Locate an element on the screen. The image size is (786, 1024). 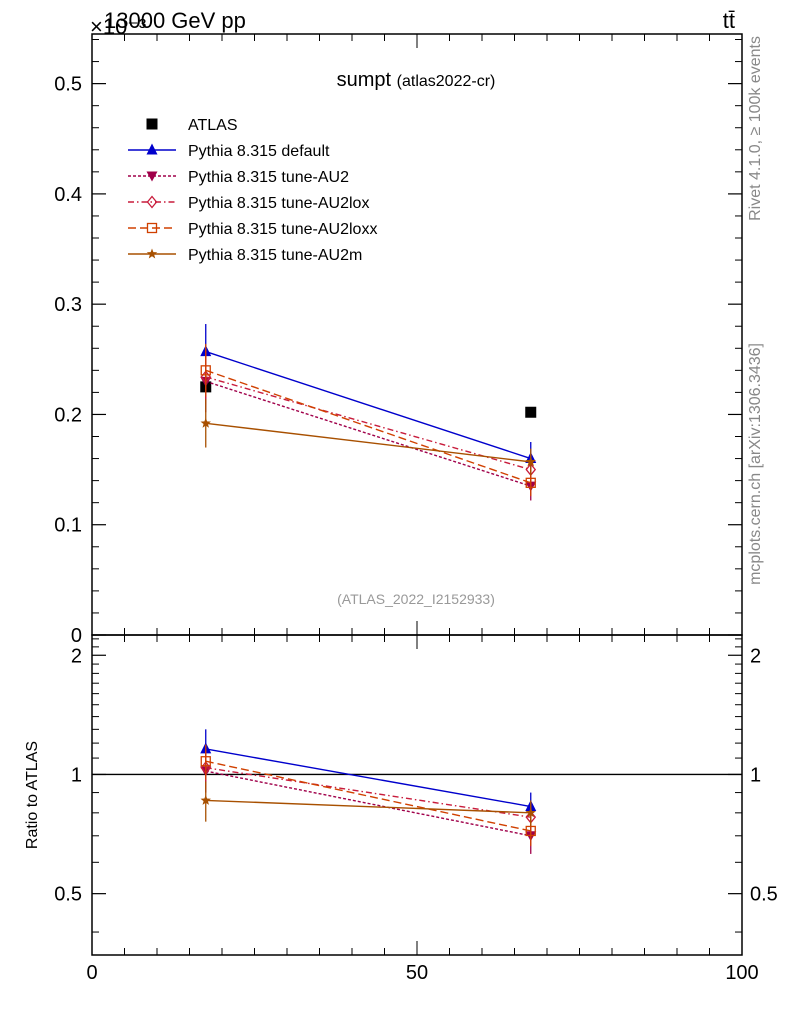
mcplots-label: mcplots.cern.ch [arXiv:1306.3436] is located at coordinates (755, 464).